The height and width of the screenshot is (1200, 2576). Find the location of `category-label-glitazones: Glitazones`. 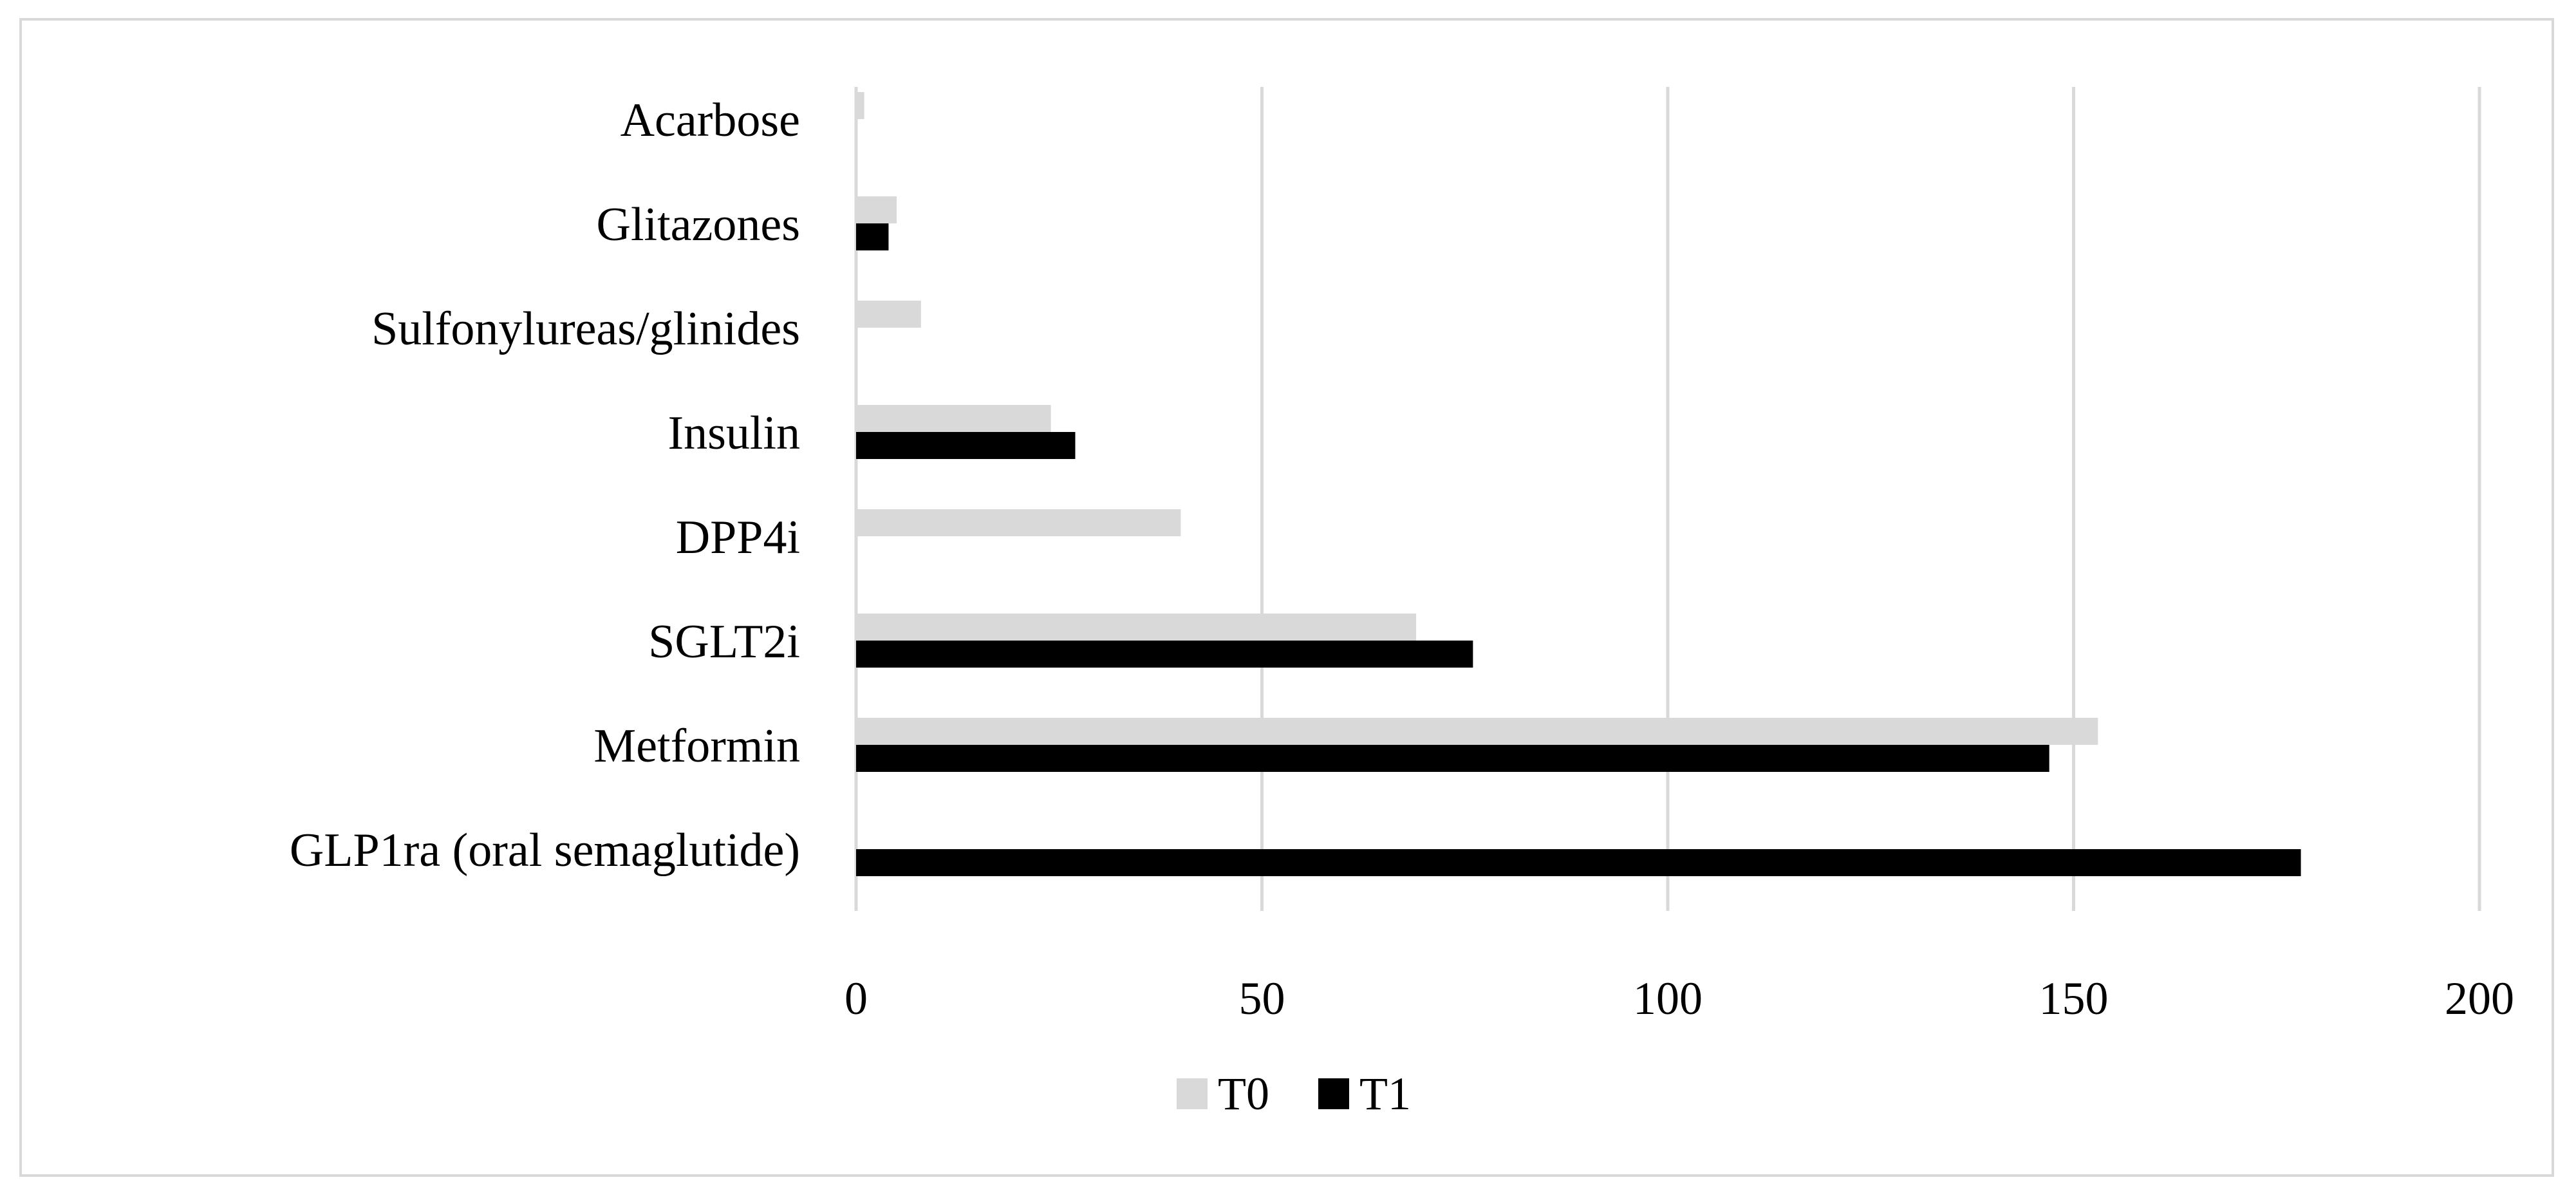

category-label-glitazones: Glitazones is located at coordinates (698, 224).